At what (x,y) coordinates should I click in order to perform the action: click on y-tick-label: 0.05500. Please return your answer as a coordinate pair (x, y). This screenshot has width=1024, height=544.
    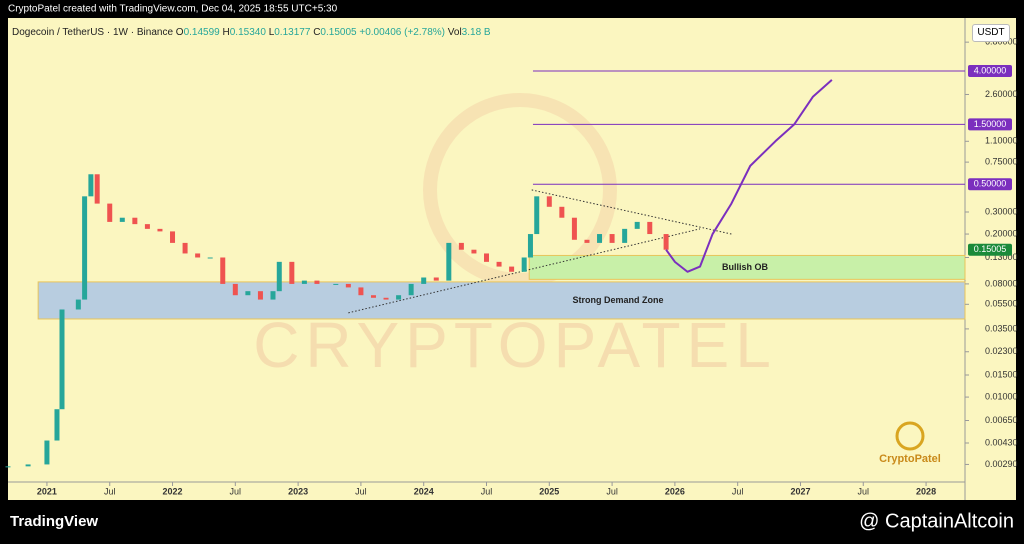
    Looking at the image, I should click on (1001, 304).